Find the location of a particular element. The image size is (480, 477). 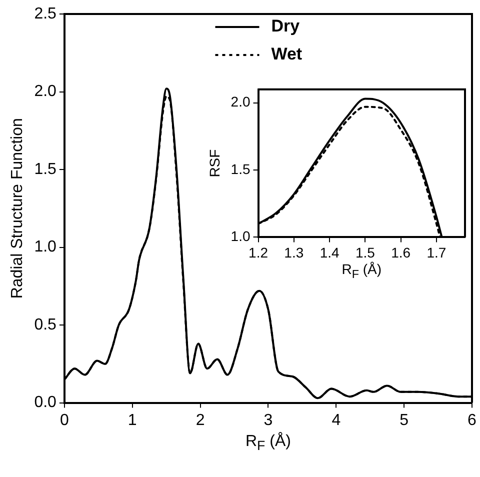

x-tick-label: 0 is located at coordinates (64, 420).